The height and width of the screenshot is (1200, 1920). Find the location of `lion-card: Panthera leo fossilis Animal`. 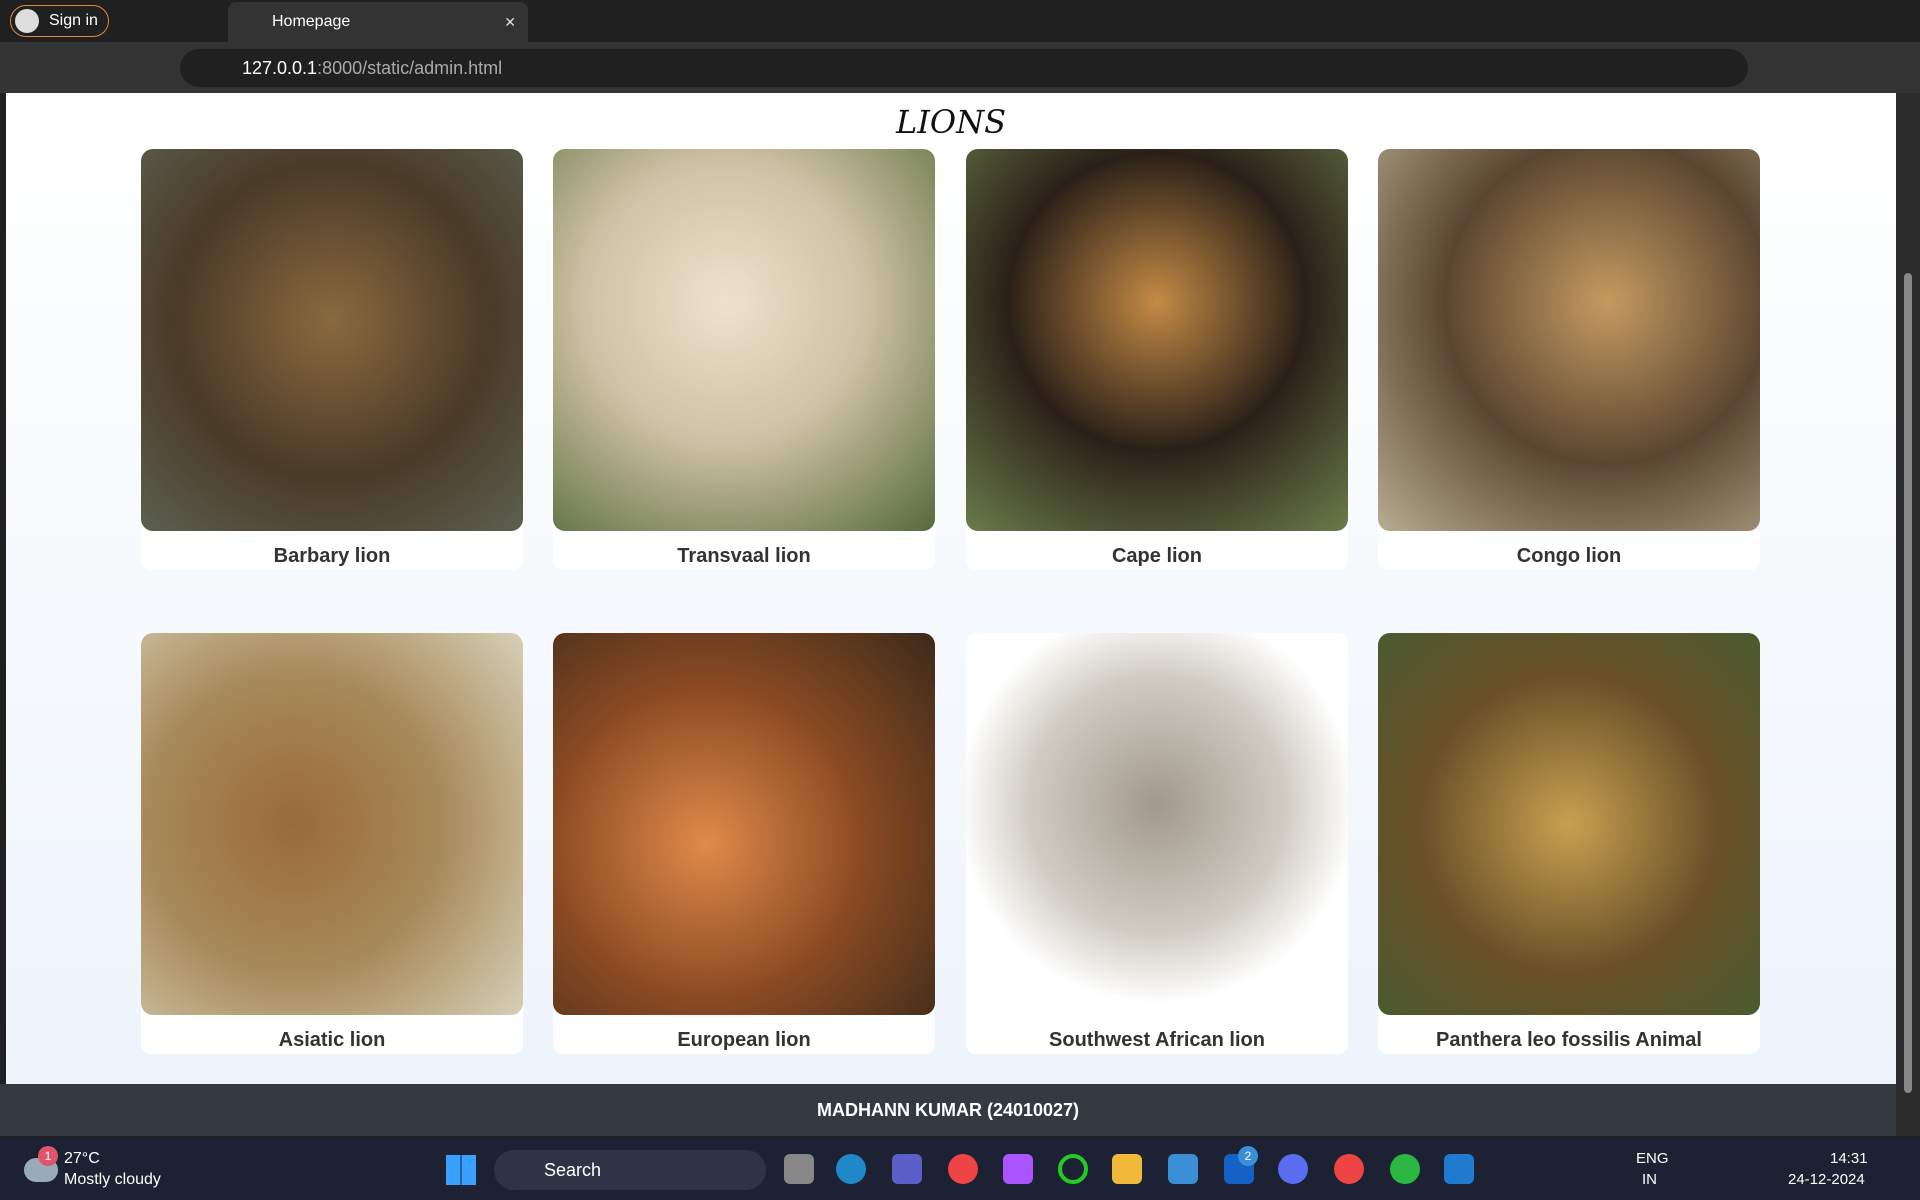

lion-card: Panthera leo fossilis Animal is located at coordinates (1569, 843).